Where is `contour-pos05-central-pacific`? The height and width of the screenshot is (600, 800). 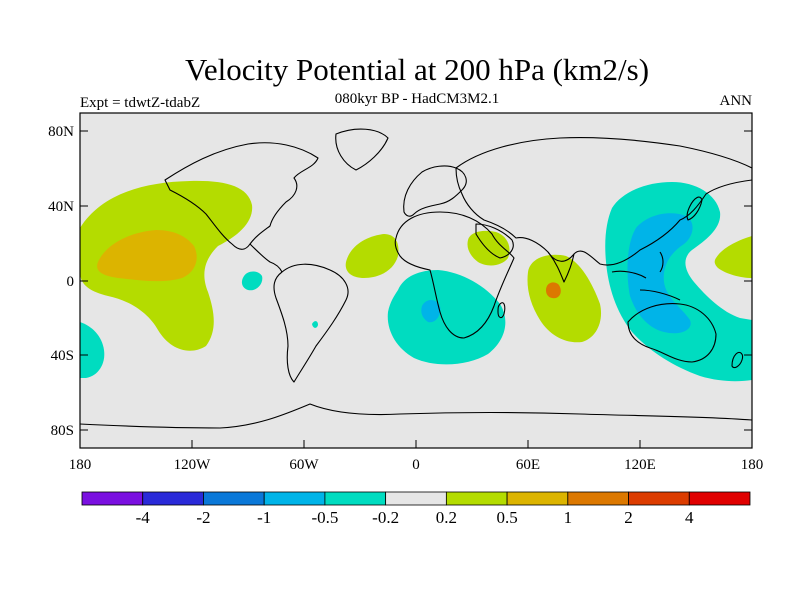 contour-pos05-central-pacific is located at coordinates (147, 256).